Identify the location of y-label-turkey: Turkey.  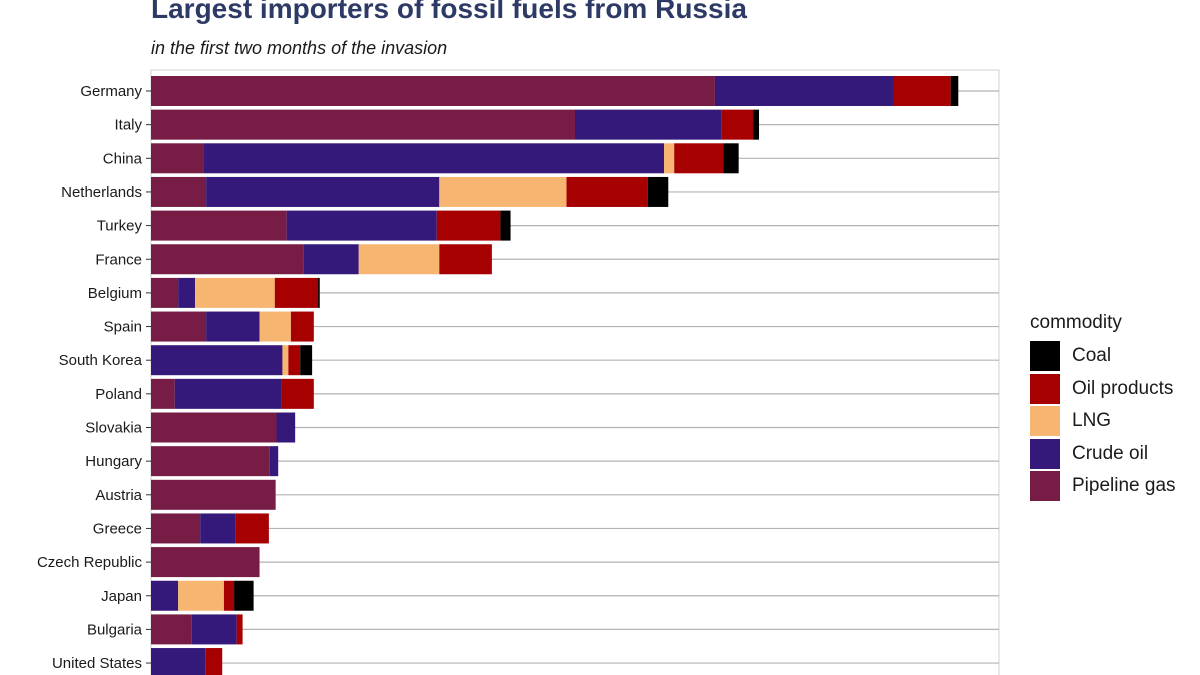
(120, 226).